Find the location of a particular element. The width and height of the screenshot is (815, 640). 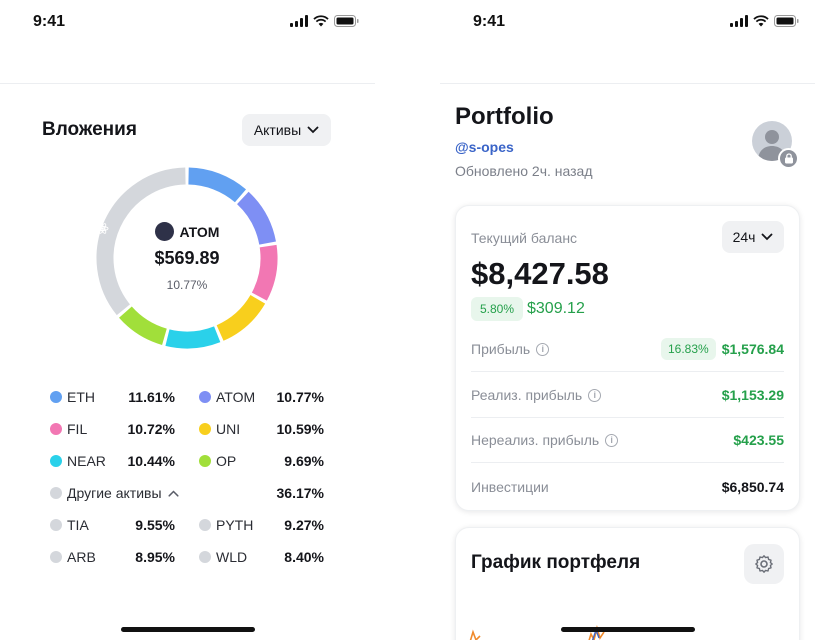

selected-asset-value: $569.89 is located at coordinates (187, 258).